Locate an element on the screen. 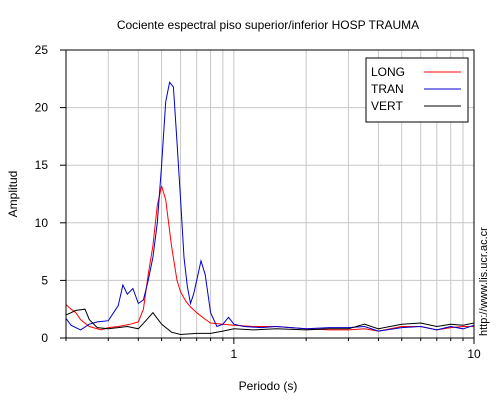 This screenshot has height=400, width=500. legend: LONG TRAN VERT is located at coordinates (417, 90).